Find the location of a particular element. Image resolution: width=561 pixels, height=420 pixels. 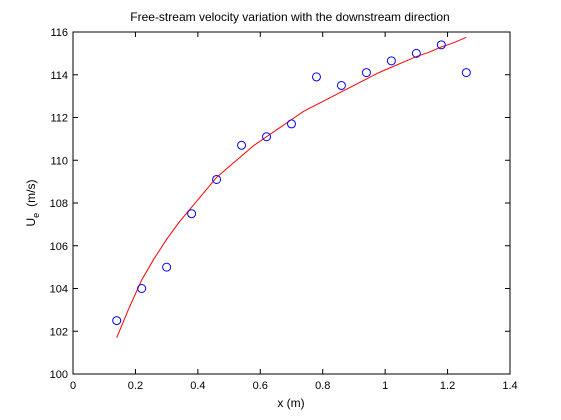

x-axis-label: x (m) is located at coordinates (290, 403).